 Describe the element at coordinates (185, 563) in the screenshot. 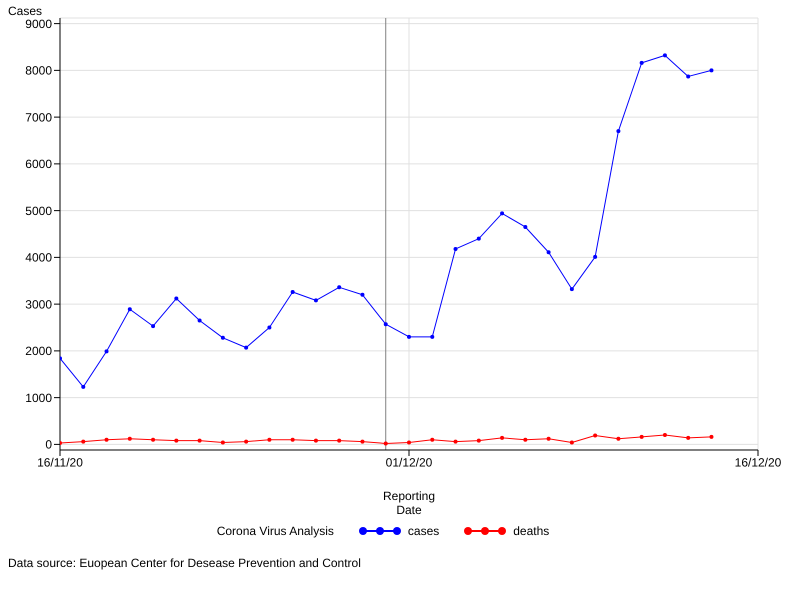

I see `source-note: Data source: Euopean Center for Desease Prevention and Control` at that location.